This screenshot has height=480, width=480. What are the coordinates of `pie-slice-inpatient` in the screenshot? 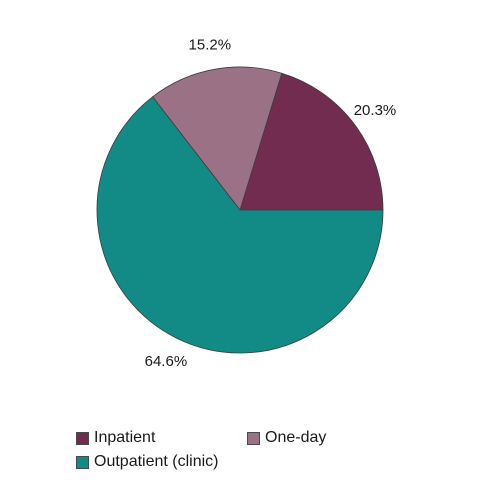 It's located at (311, 141).